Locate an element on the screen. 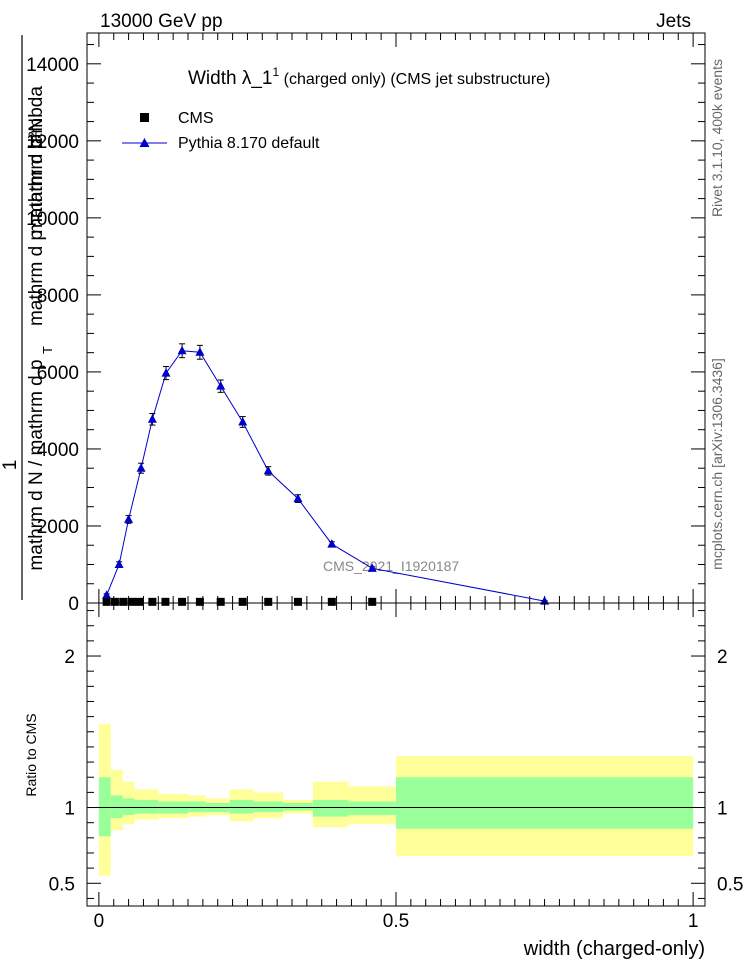  ratio-bands is located at coordinates (396, 800).